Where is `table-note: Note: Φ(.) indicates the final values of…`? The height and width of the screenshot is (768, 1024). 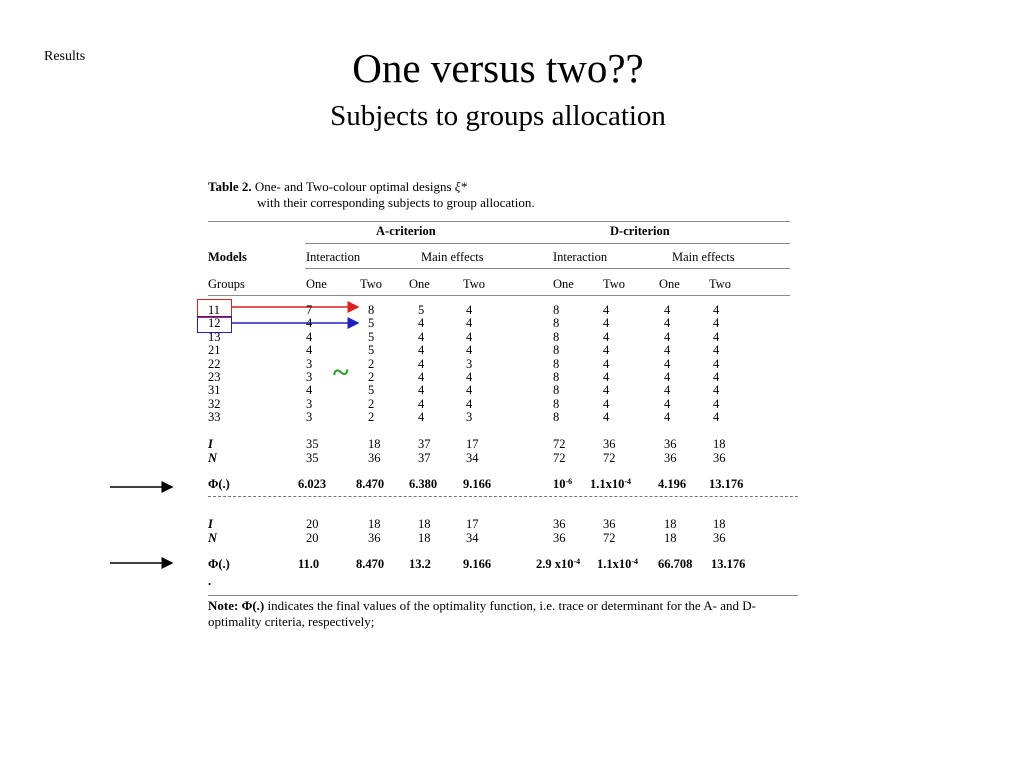 table-note: Note: Φ(.) indicates the final values of… is located at coordinates (505, 614).